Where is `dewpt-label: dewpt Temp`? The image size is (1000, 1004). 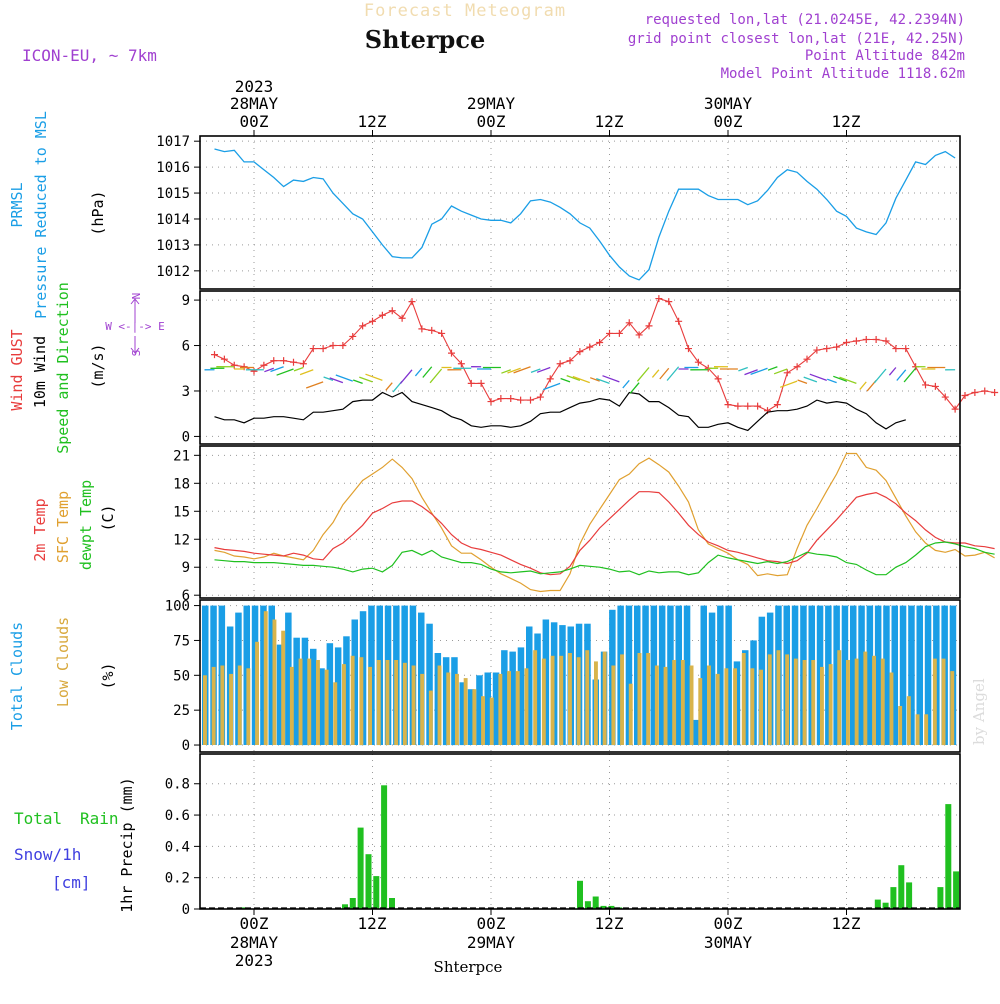
dewpt-label: dewpt Temp is located at coordinates (86, 525).